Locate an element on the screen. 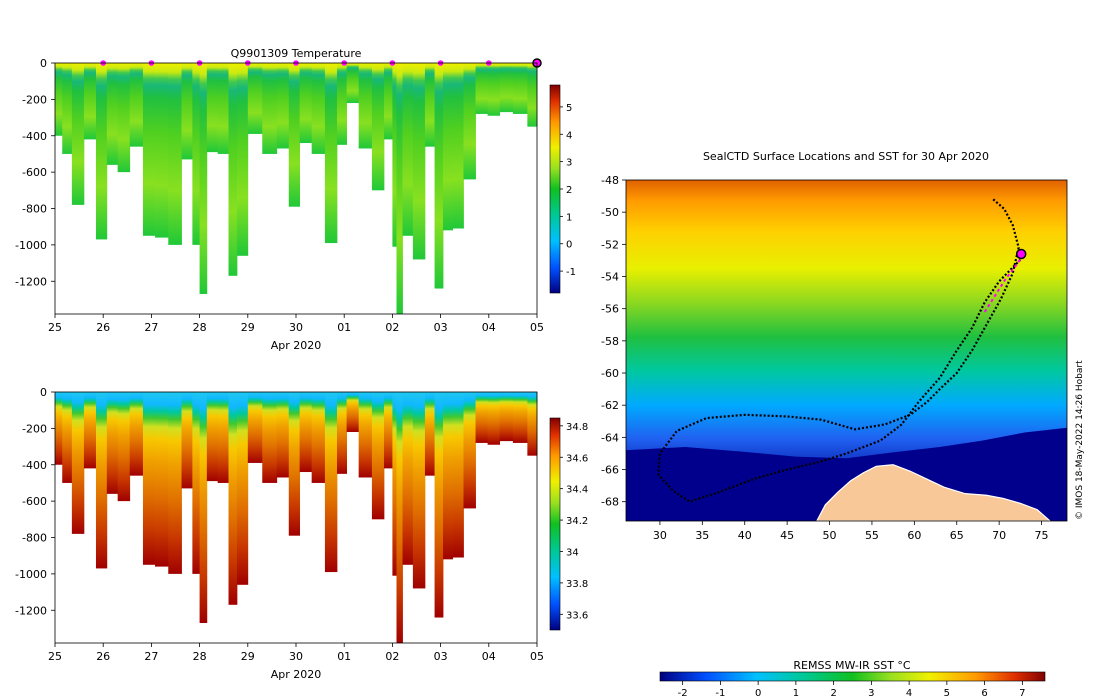 The width and height of the screenshot is (1100, 700). colorbar-tick-label: 34.6 is located at coordinates (577, 458).